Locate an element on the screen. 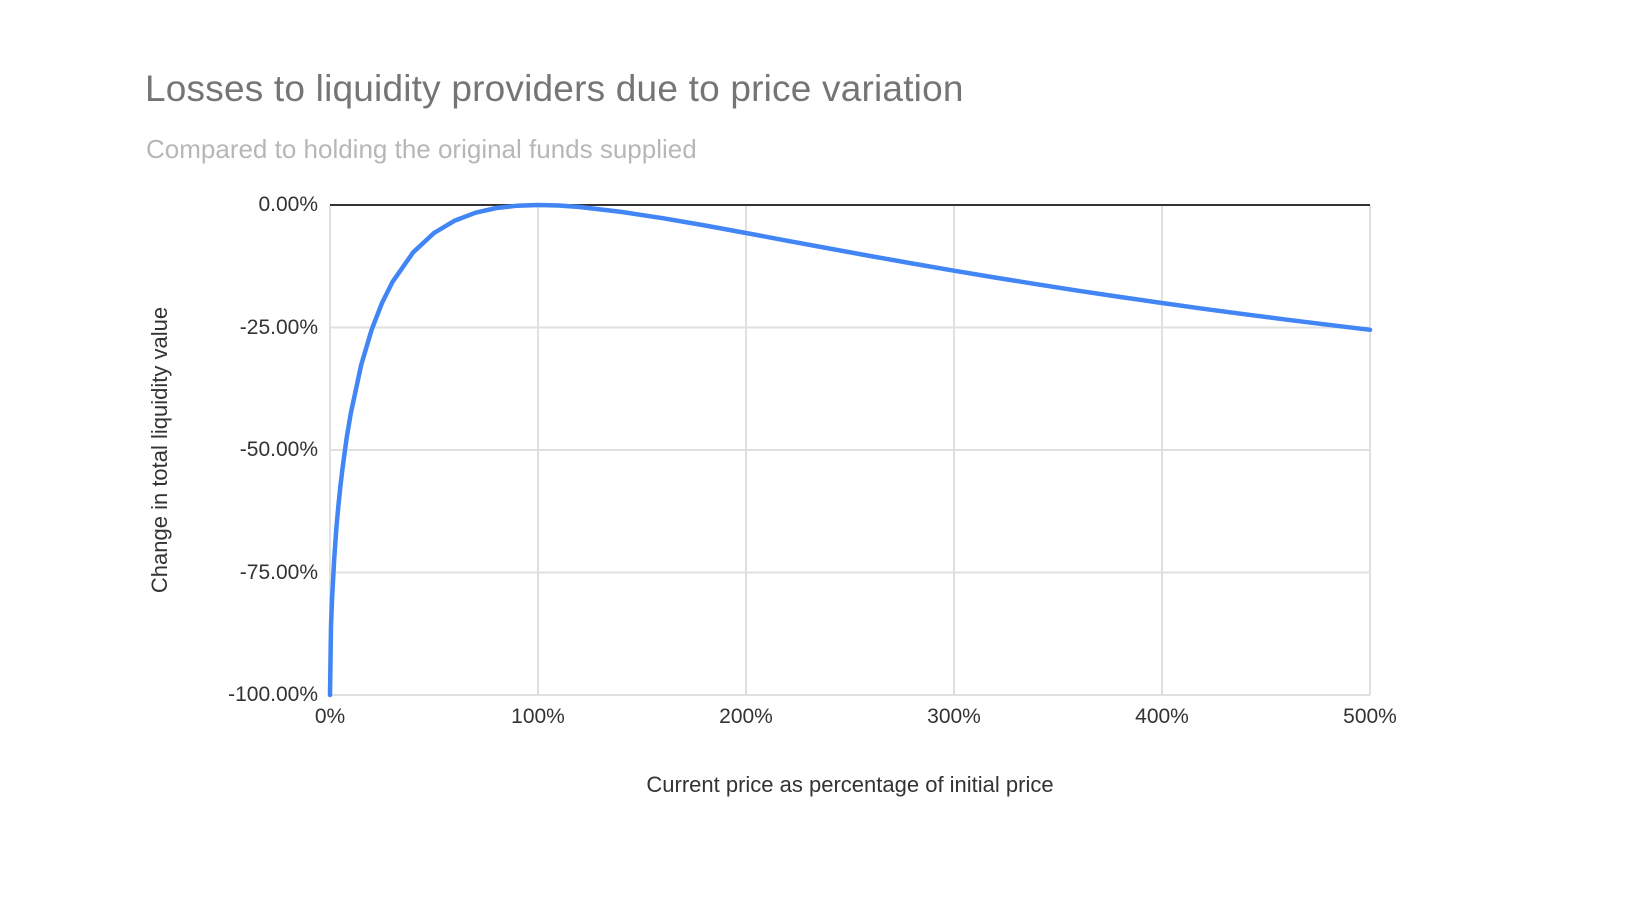  x-axis-tick-labels: 0% 100% 200% 300% 400% 500% is located at coordinates (856, 720).